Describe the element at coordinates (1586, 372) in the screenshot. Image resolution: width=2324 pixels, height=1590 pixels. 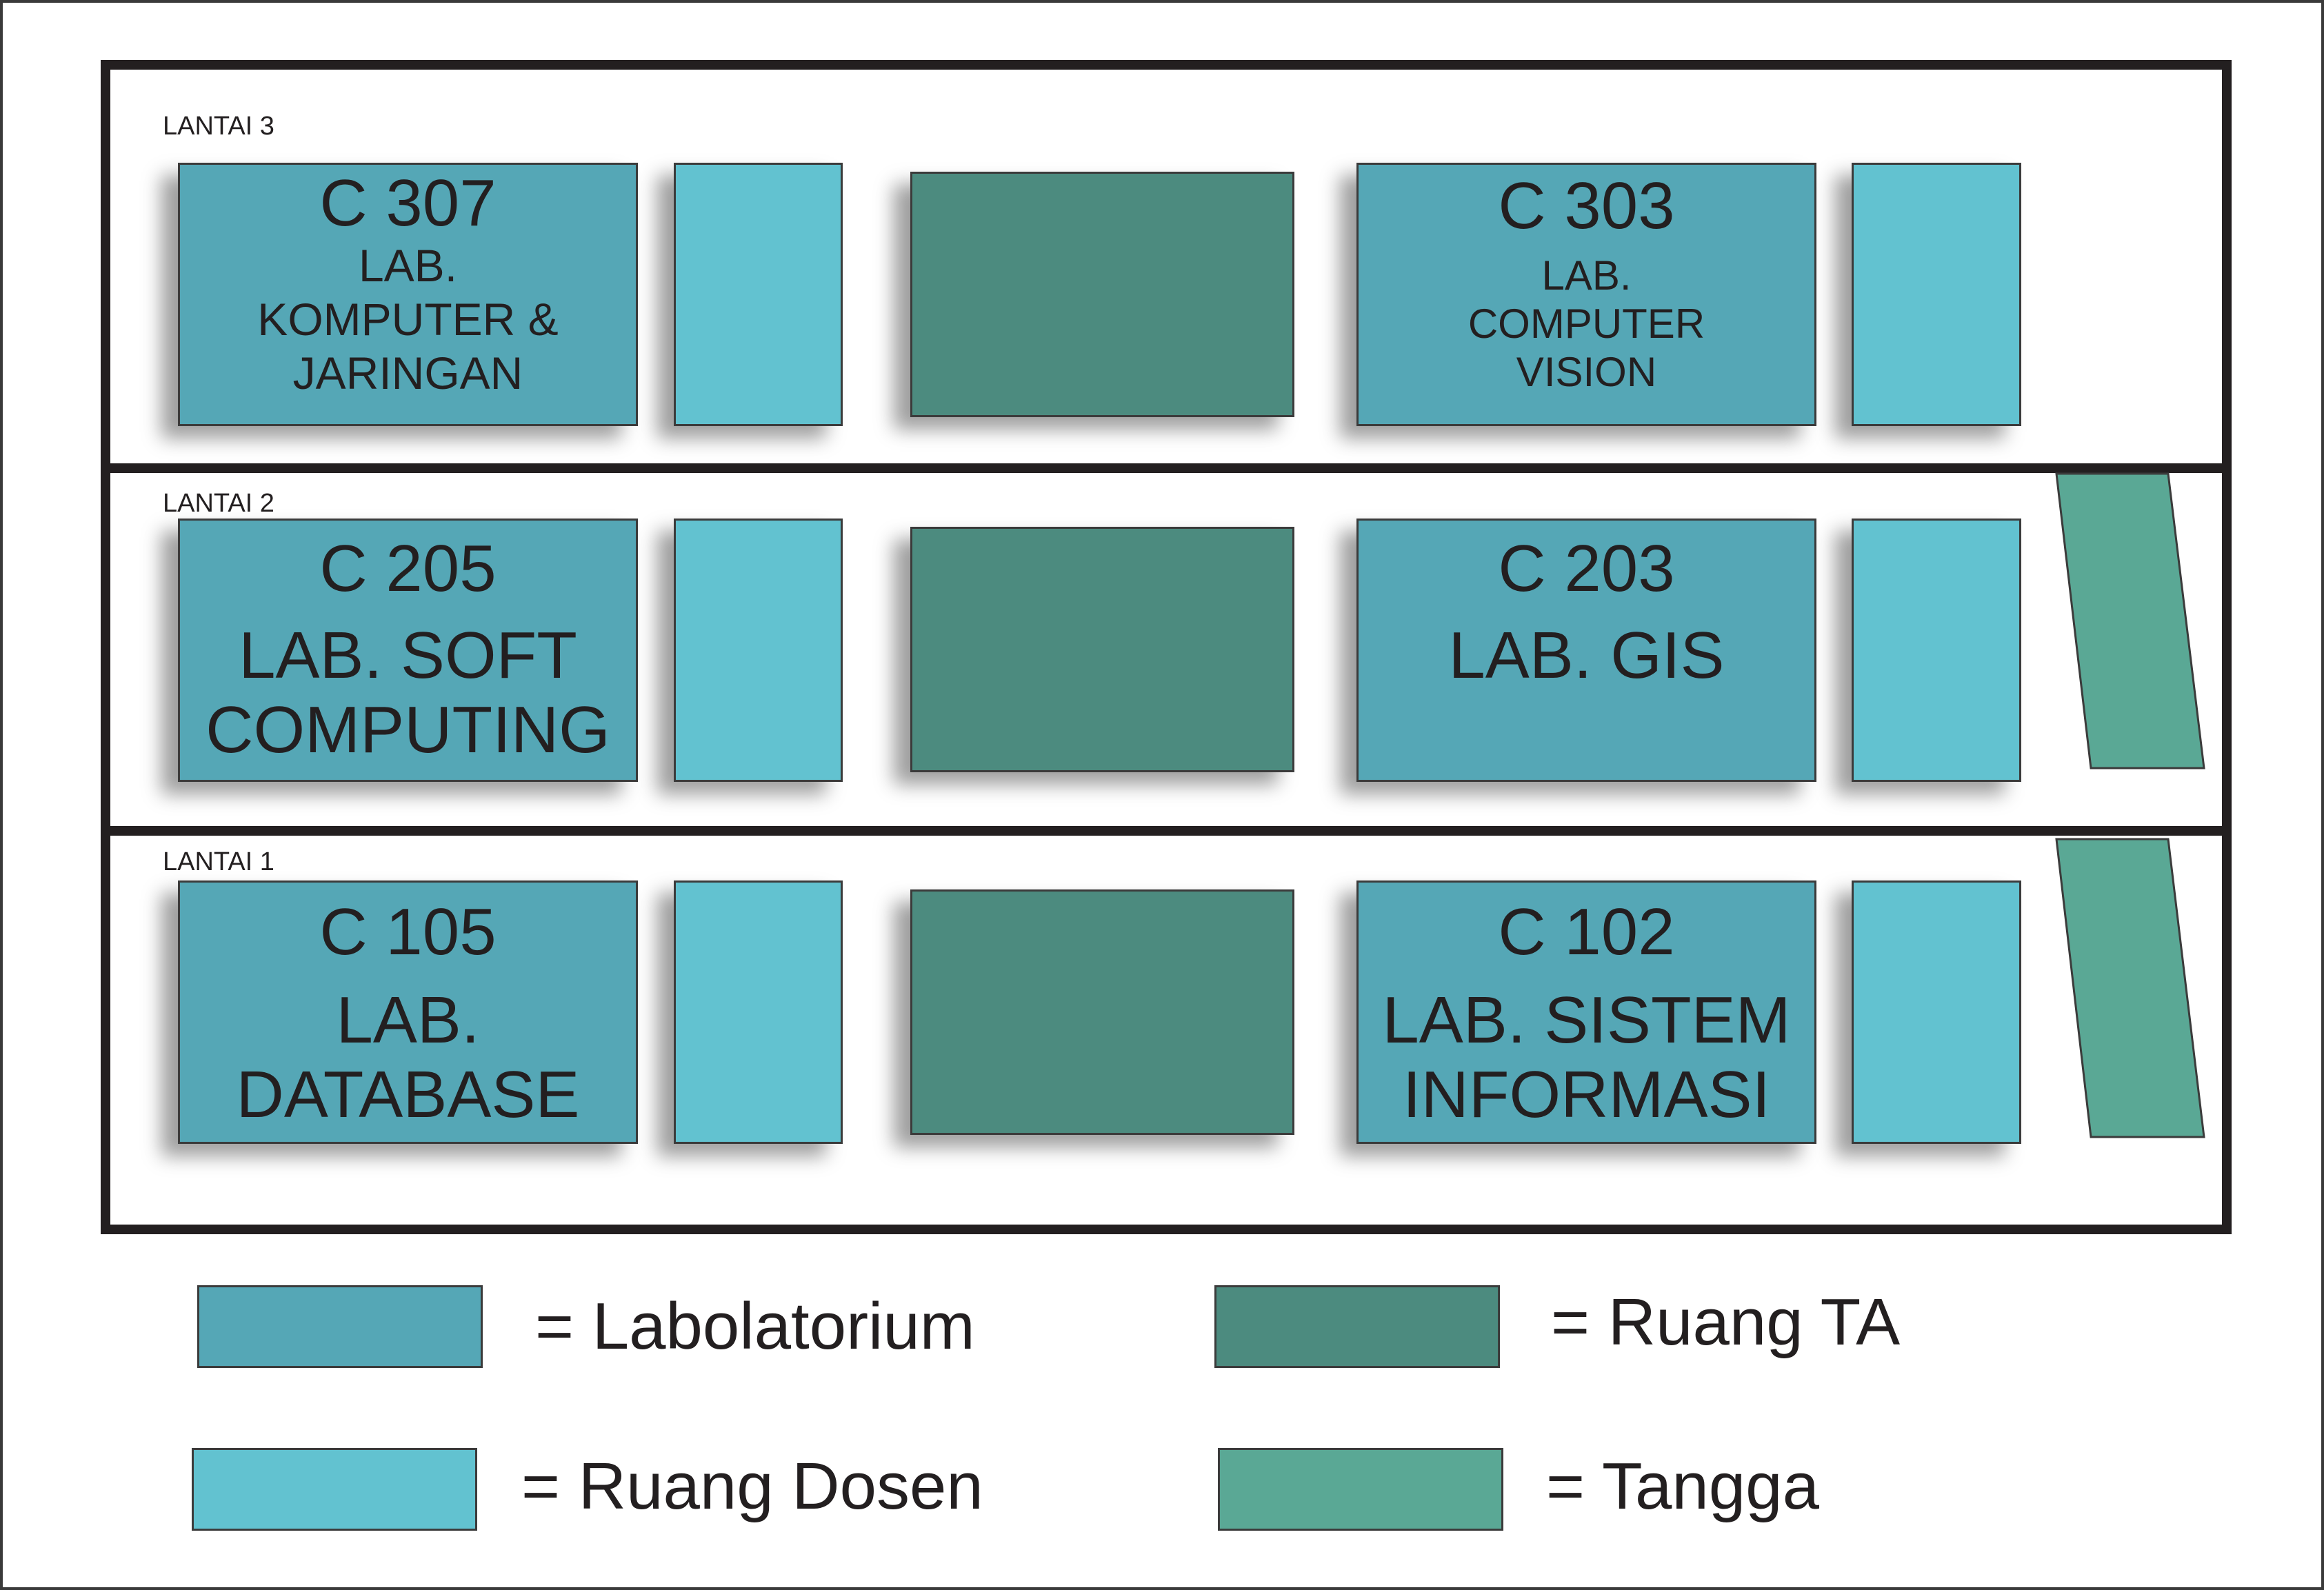
I see `room-name-line3: VISION` at that location.